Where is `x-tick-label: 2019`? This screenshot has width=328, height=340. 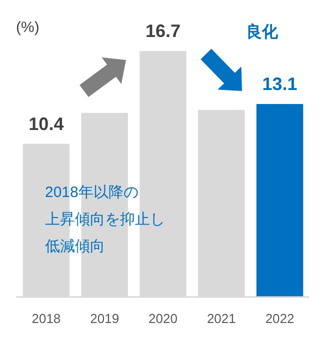
x-tick-label: 2019 is located at coordinates (105, 318).